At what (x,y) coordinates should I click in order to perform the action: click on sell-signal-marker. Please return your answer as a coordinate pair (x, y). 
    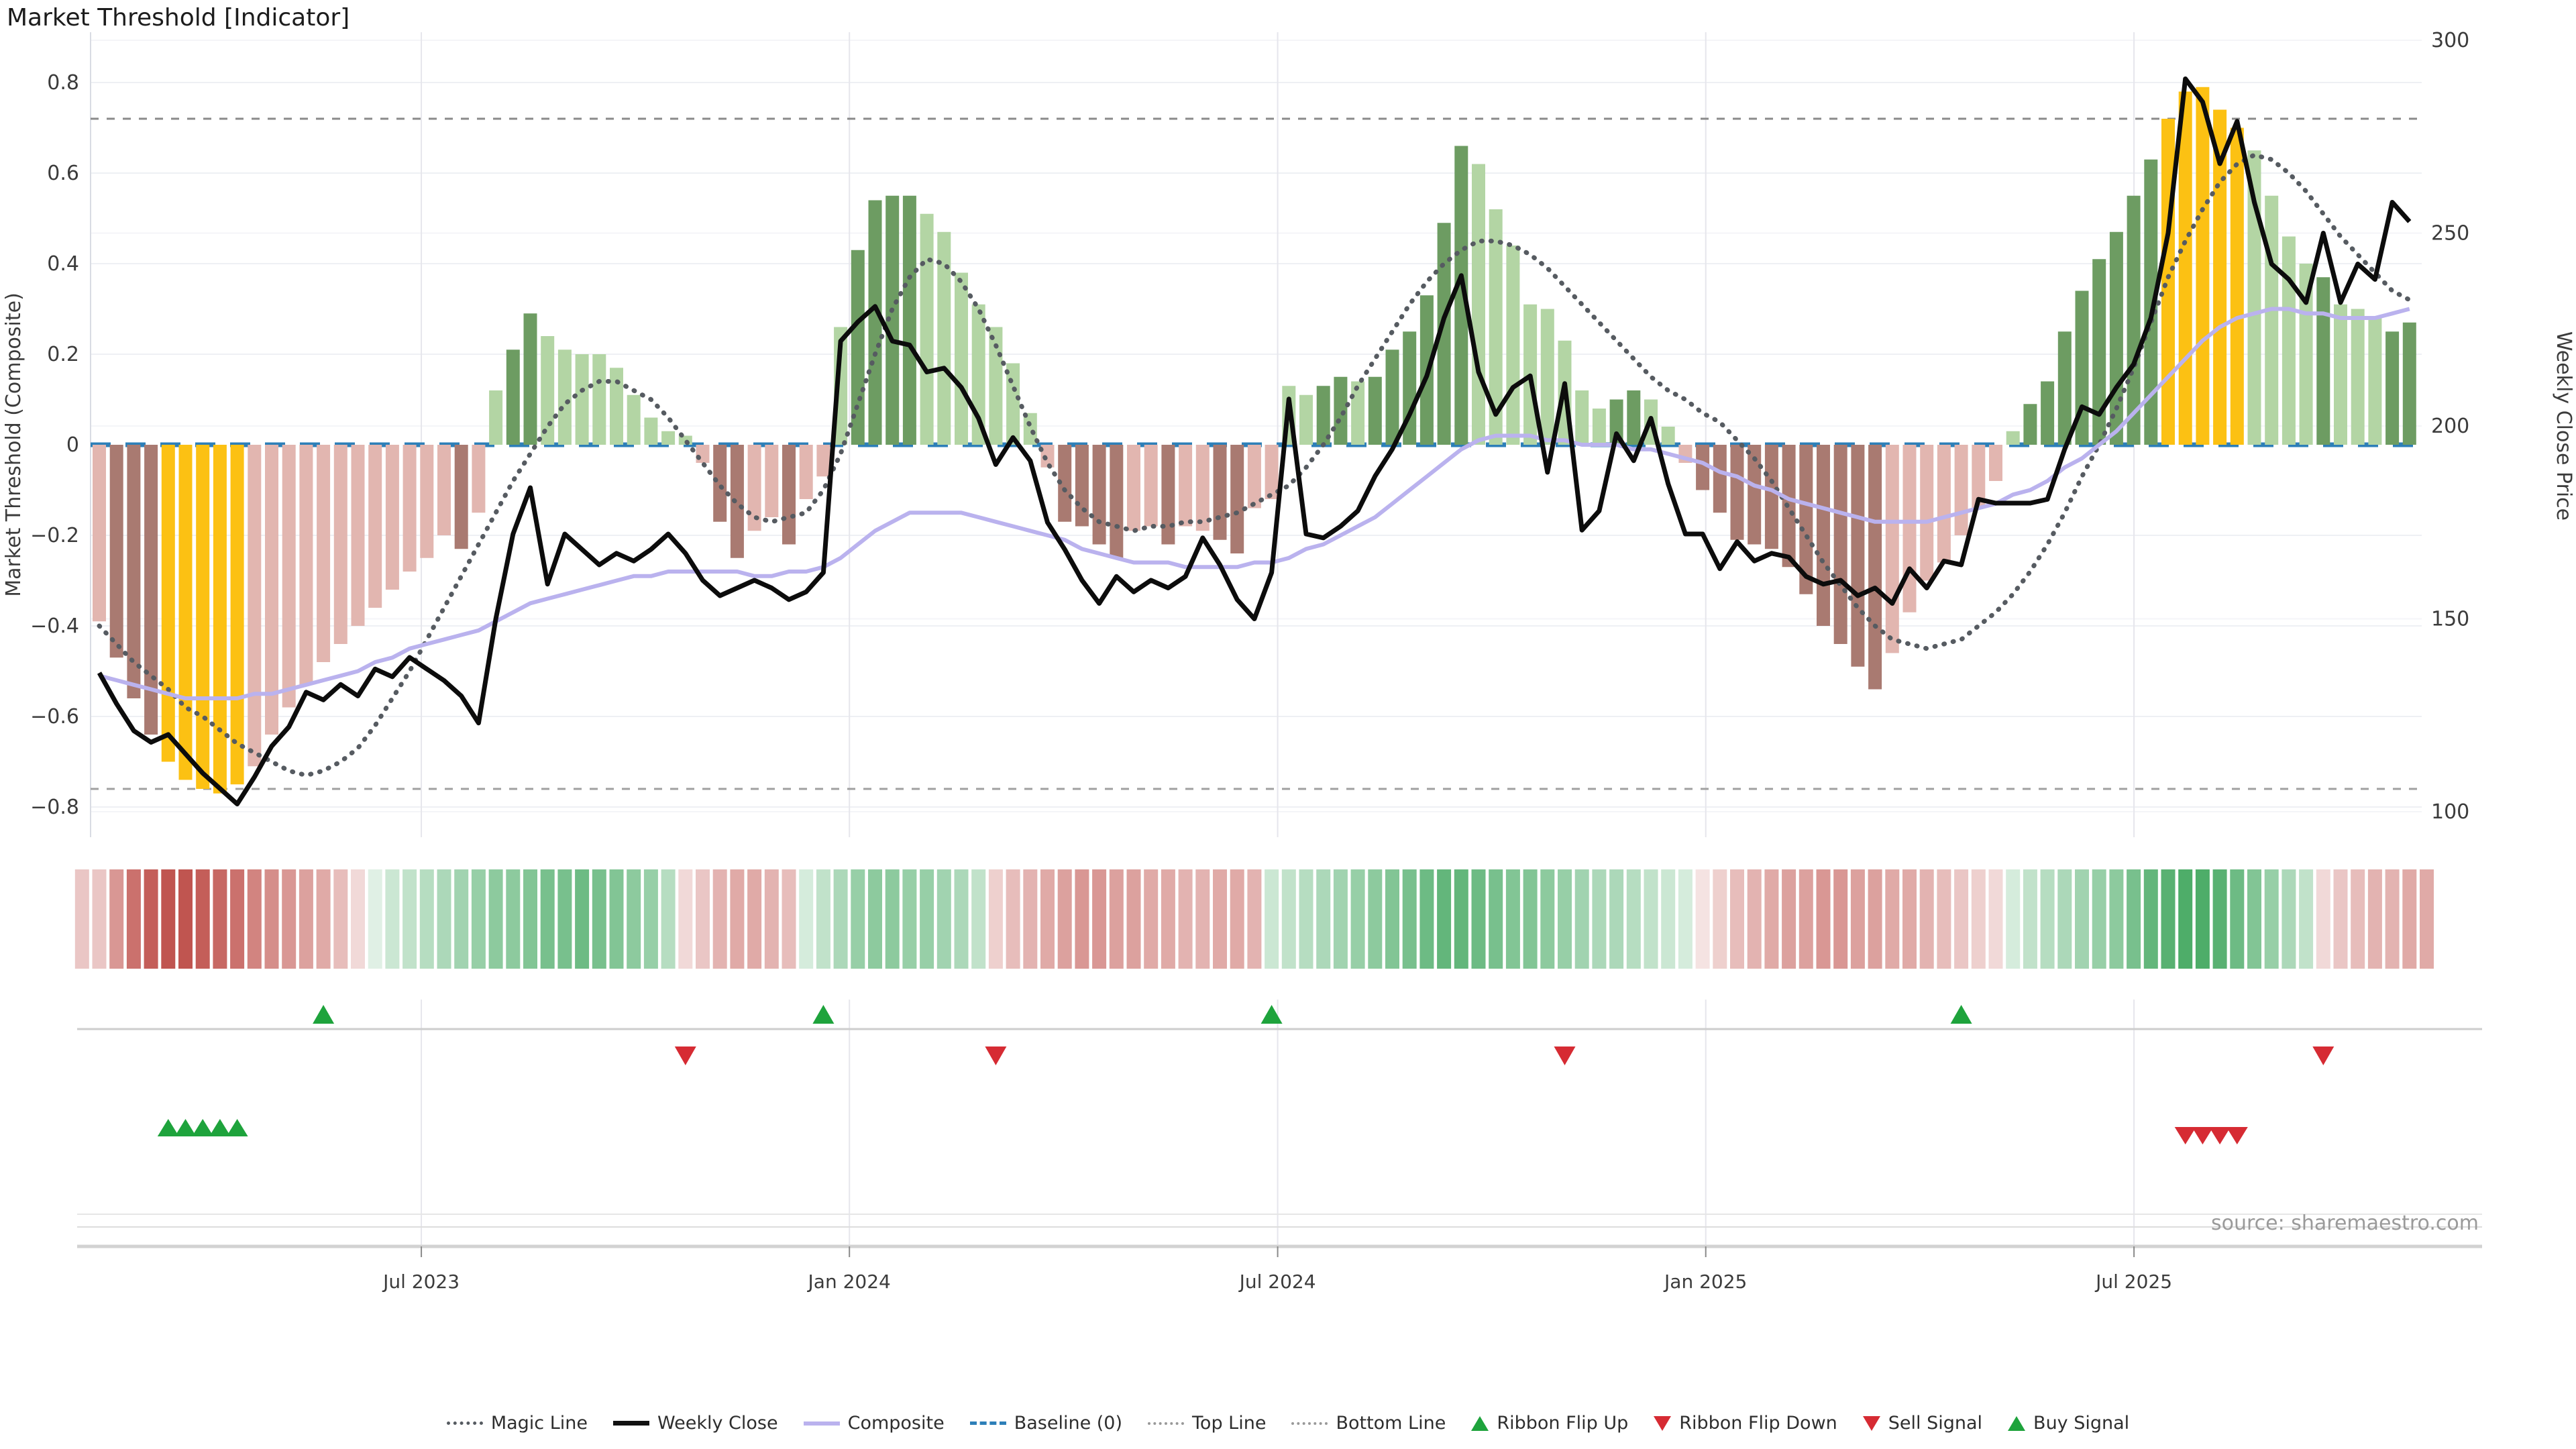
    Looking at the image, I should click on (2203, 1135).